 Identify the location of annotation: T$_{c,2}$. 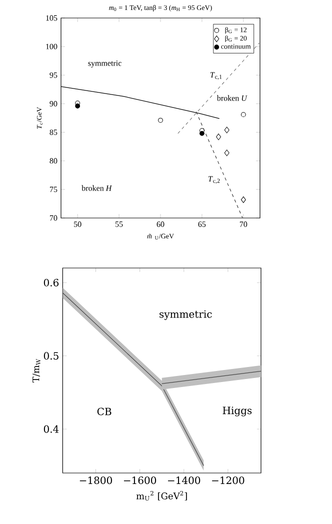
(214, 180).